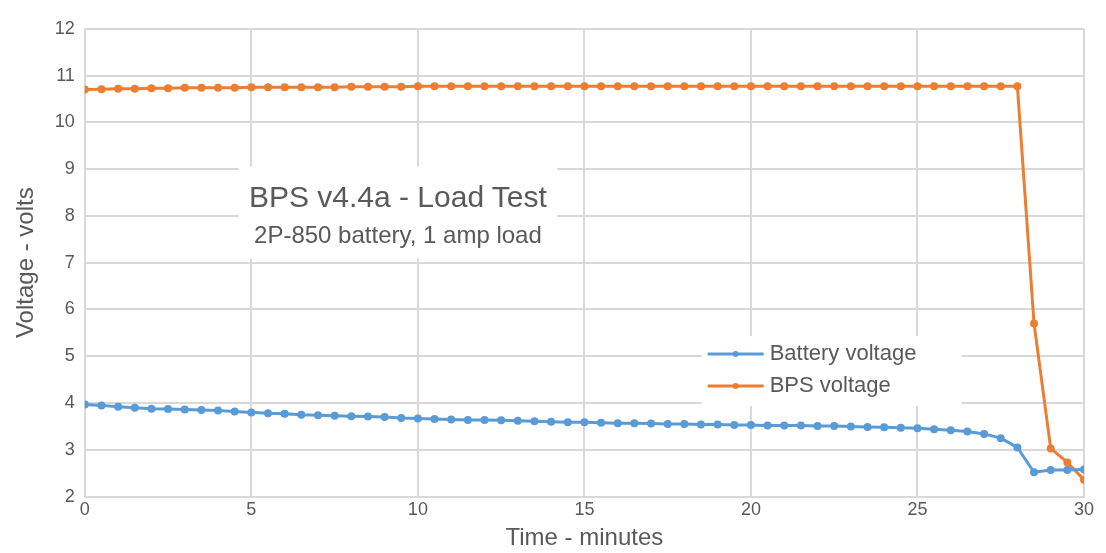  I want to click on y-tick-label: 10, so click(64, 121).